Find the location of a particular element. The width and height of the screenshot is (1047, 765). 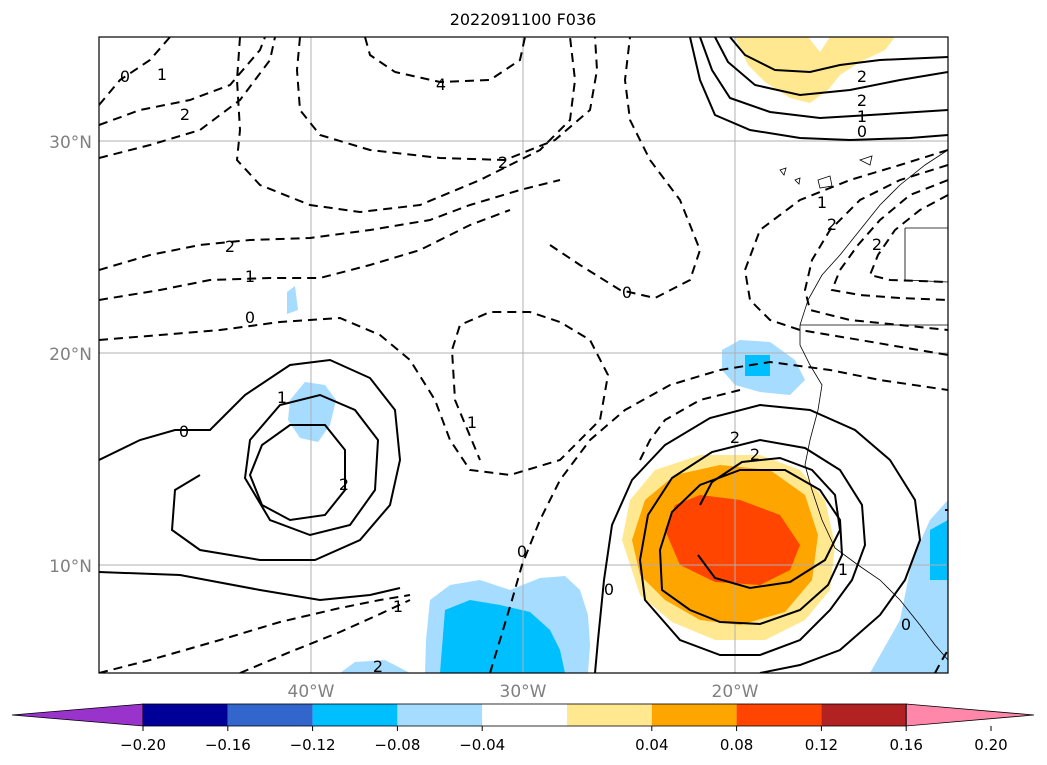

lon-labels: 40°W 30°W 20°W is located at coordinates (523, 692).